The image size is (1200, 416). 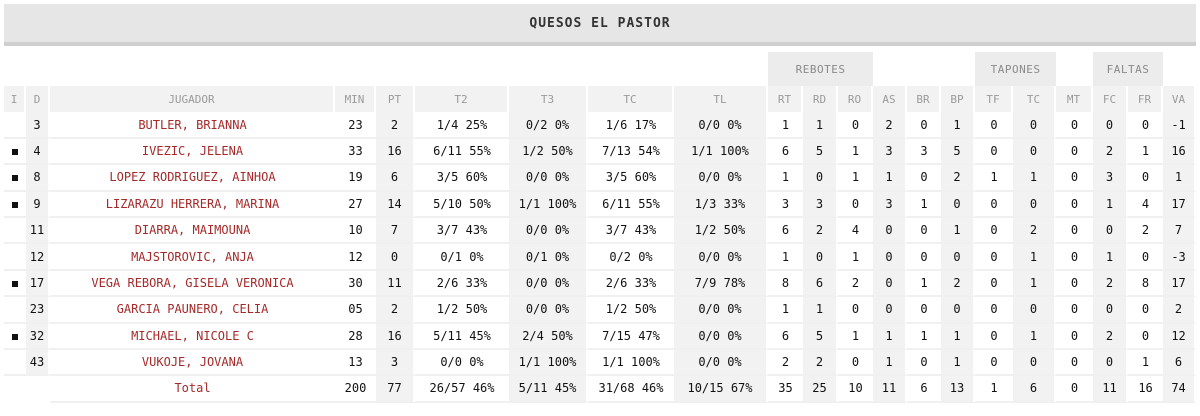 I want to click on col-br: BR, so click(x=924, y=99).